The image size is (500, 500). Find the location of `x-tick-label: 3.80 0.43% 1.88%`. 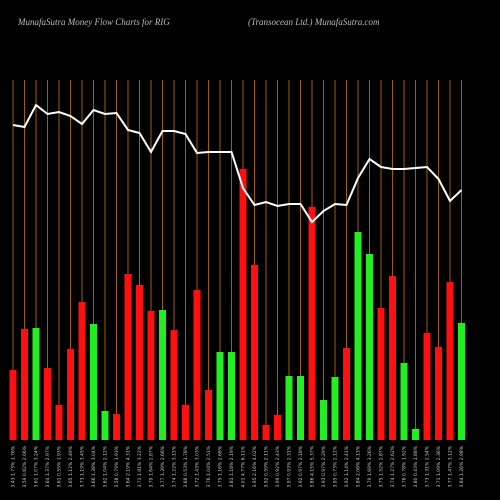

x-tick-label: 3.80 0.43% 1.88% is located at coordinates (416, 466).